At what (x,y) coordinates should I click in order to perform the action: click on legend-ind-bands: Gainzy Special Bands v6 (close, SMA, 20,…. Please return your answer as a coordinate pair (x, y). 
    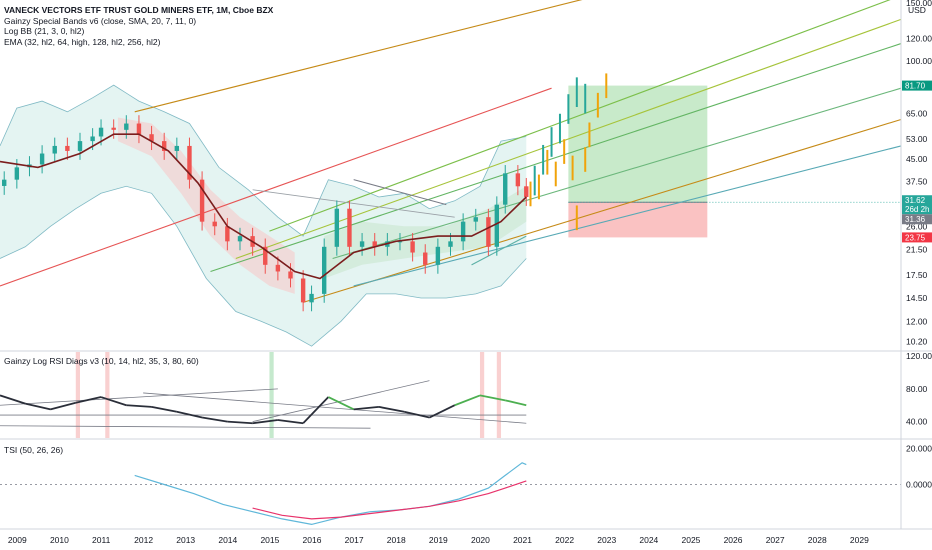
    Looking at the image, I should click on (100, 20).